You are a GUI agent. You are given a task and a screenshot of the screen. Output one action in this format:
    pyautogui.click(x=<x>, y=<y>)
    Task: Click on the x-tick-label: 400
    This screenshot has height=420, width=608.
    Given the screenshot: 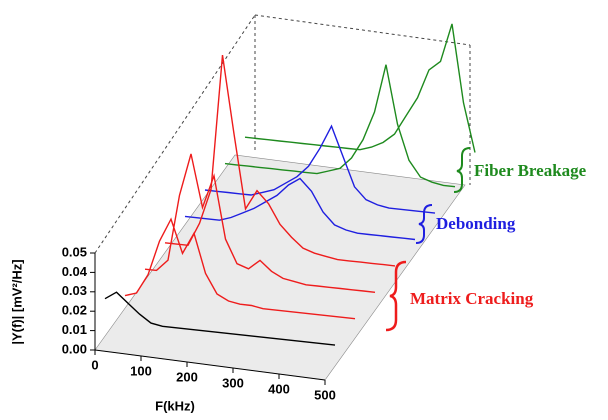 What is the action you would take?
    pyautogui.click(x=279, y=388)
    